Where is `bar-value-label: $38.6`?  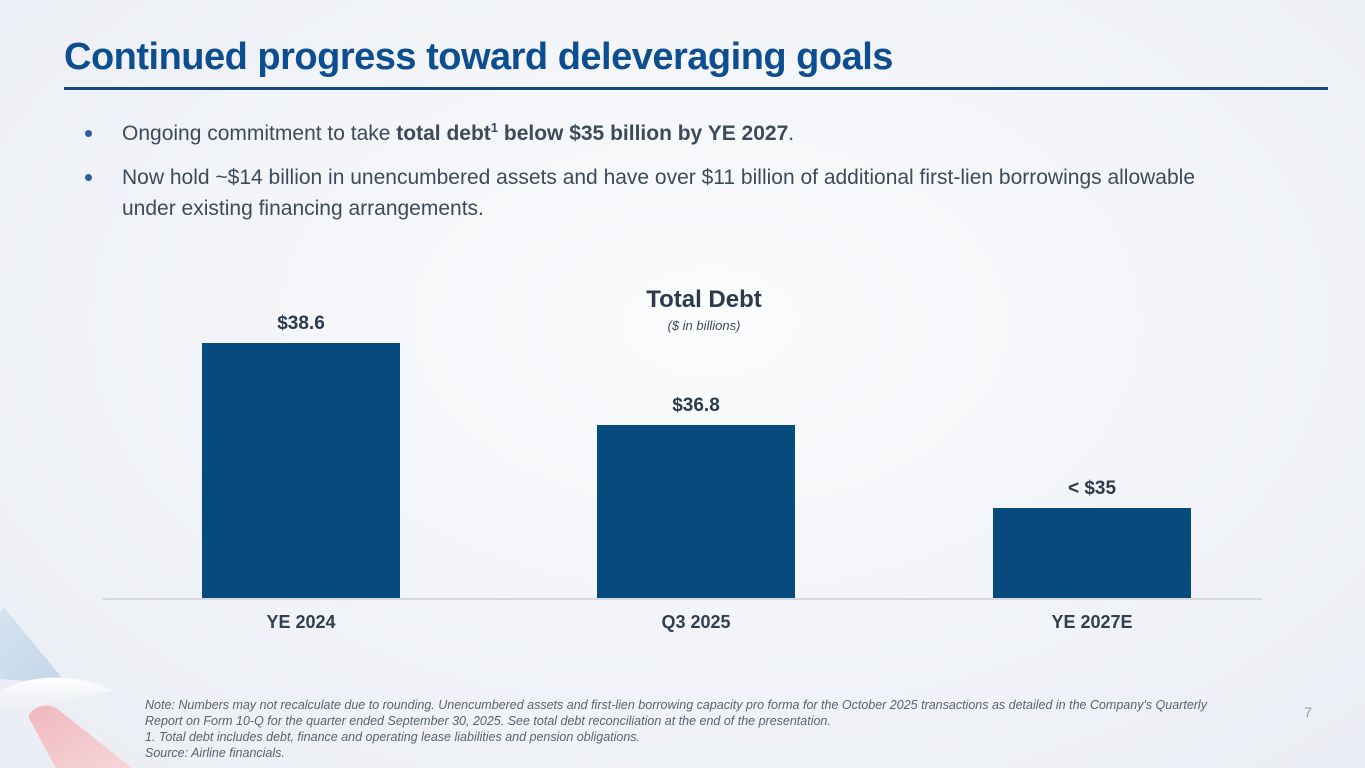 bar-value-label: $38.6 is located at coordinates (301, 323).